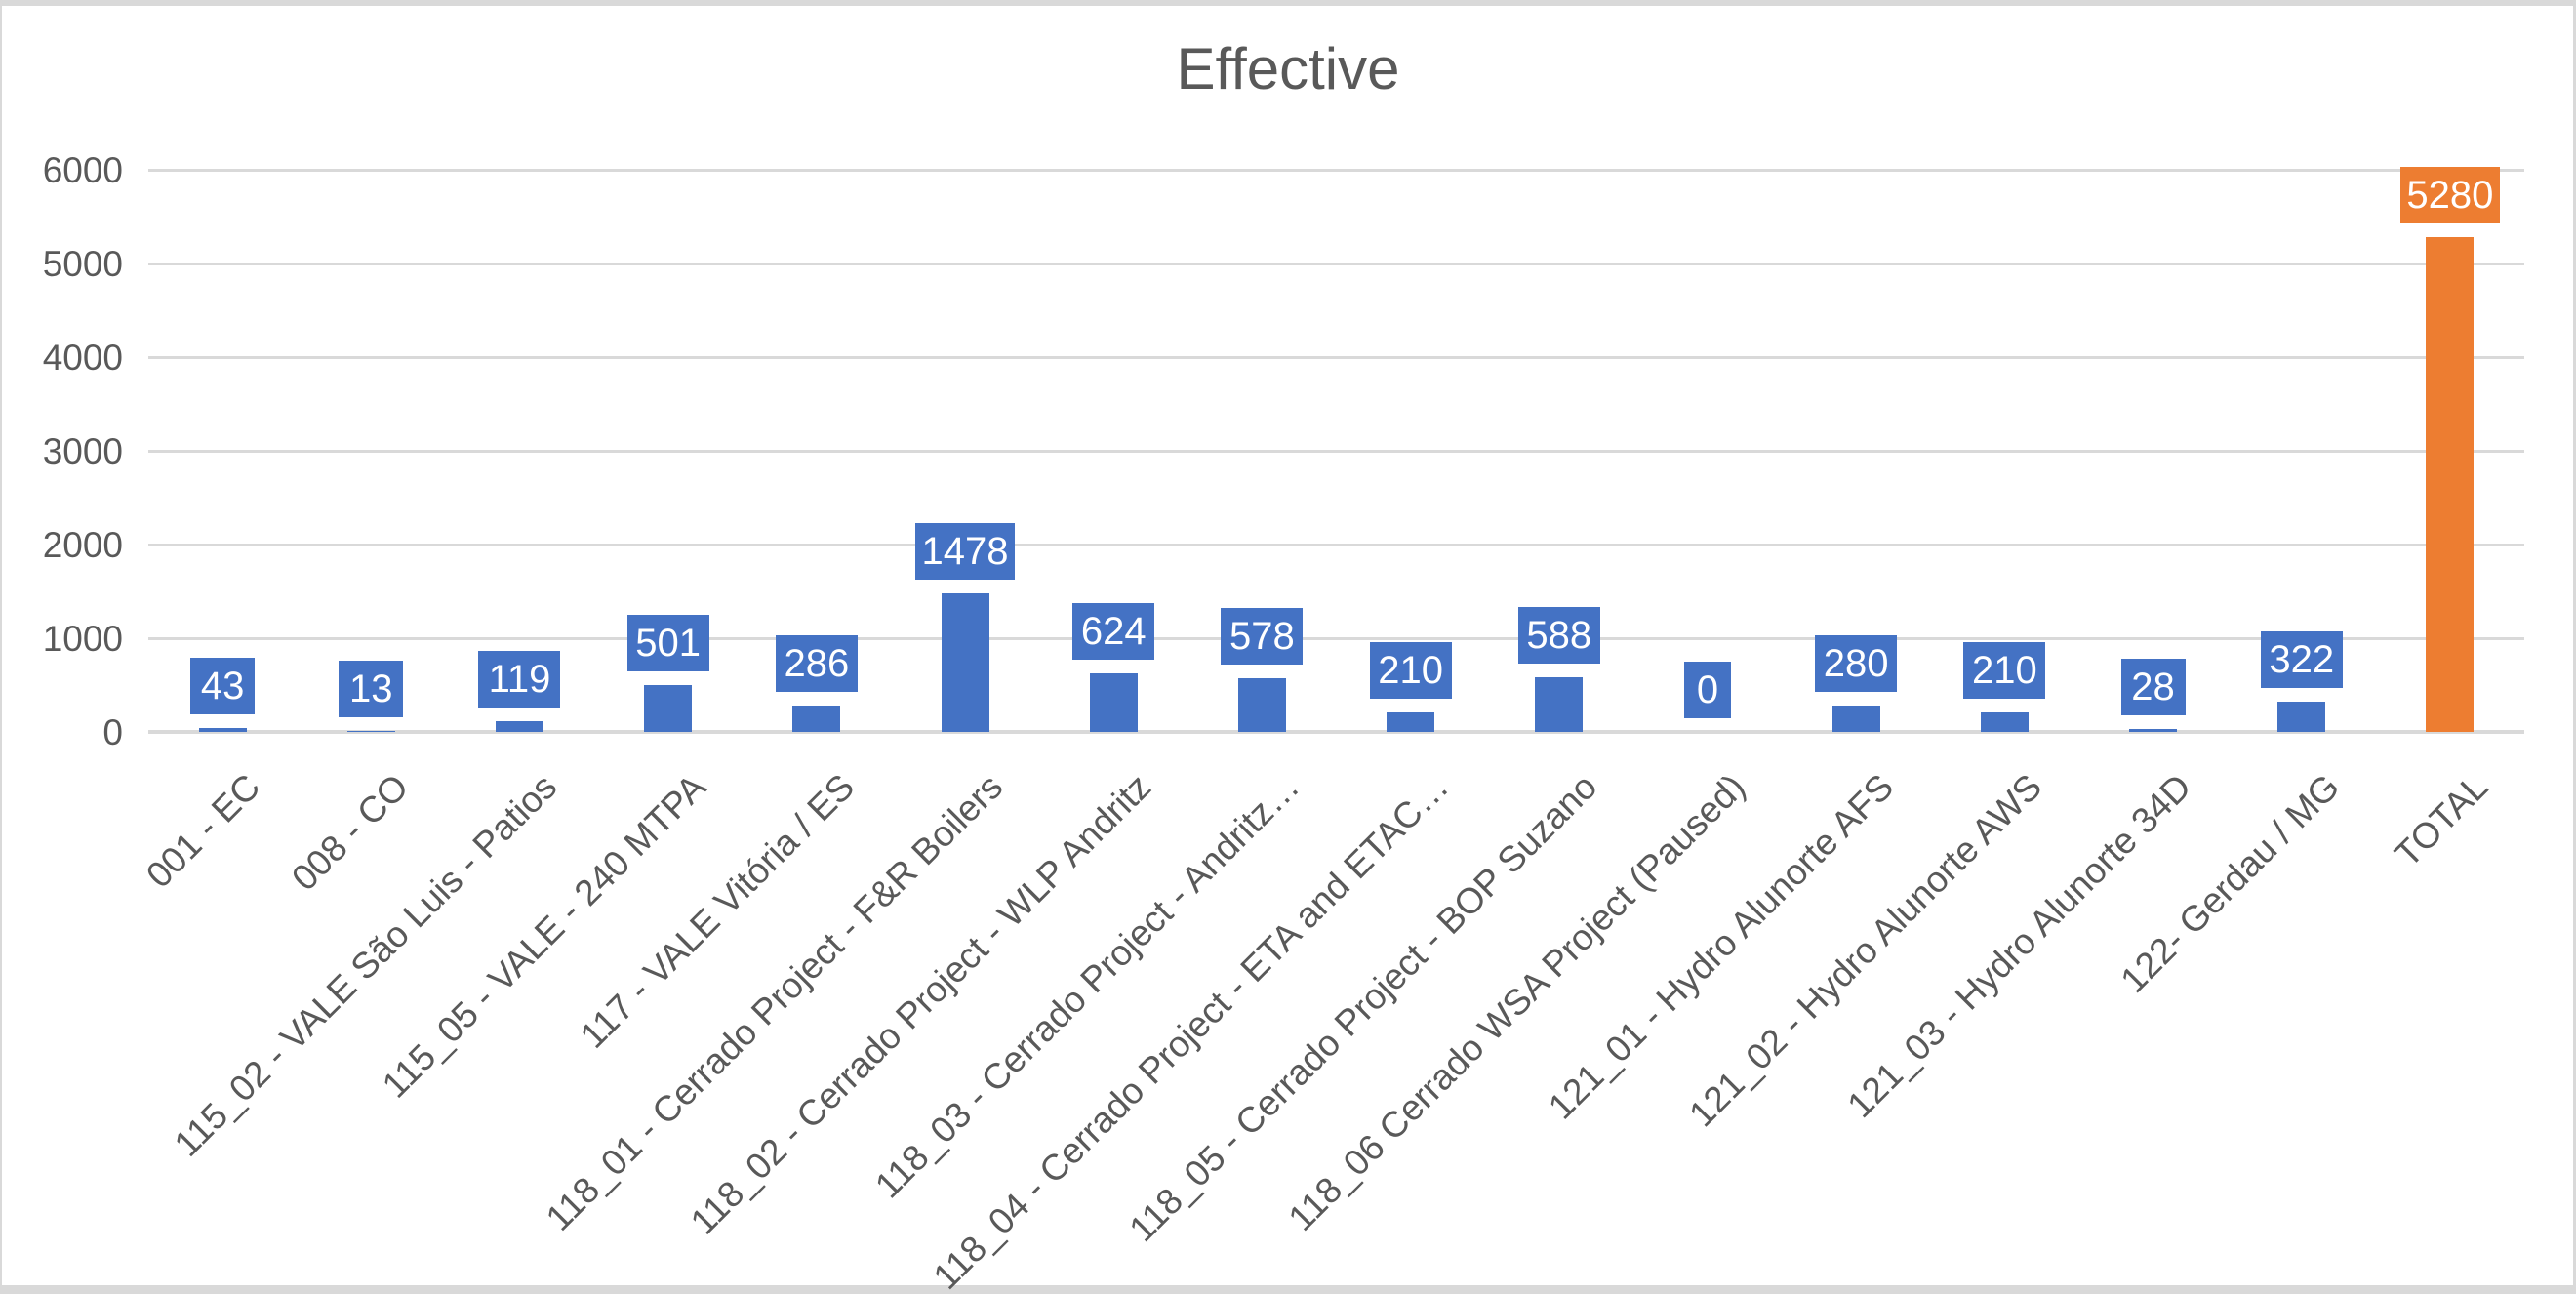 The image size is (2576, 1294). Describe the element at coordinates (1856, 663) in the screenshot. I see `data-label: 280` at that location.